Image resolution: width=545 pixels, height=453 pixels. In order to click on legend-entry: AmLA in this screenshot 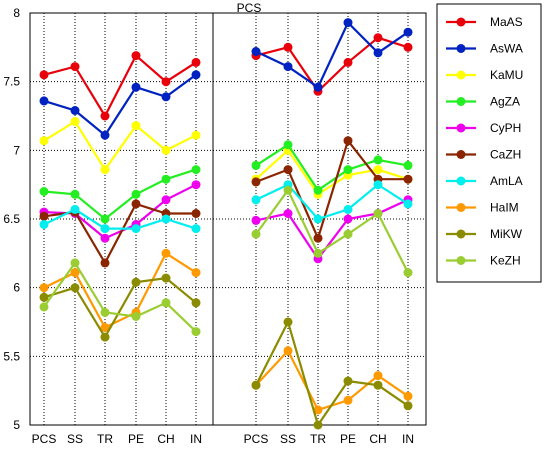, I will do `click(484, 181)`.